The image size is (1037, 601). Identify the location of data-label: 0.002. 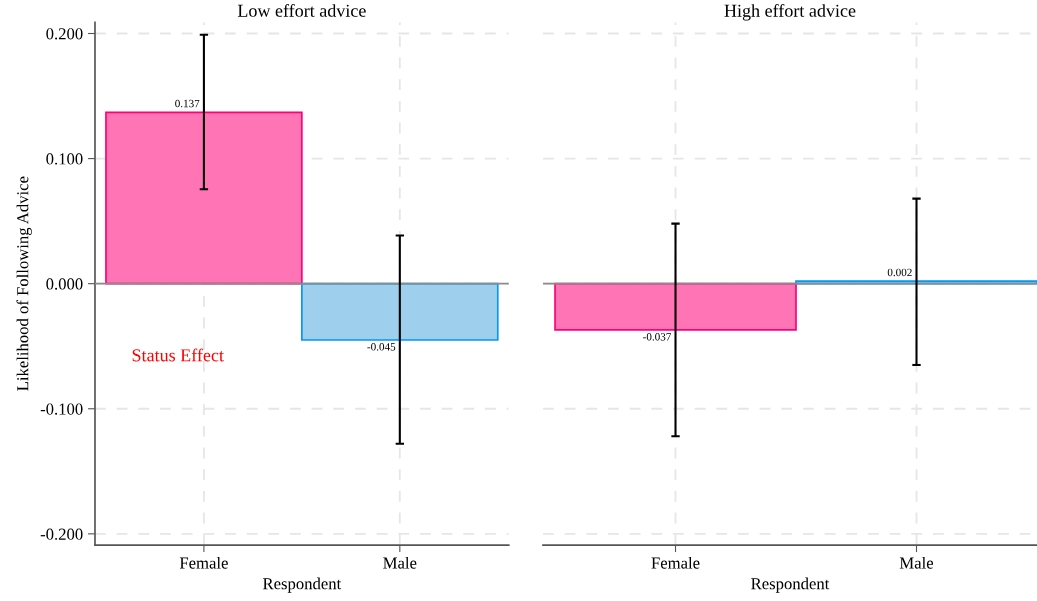
(899, 272).